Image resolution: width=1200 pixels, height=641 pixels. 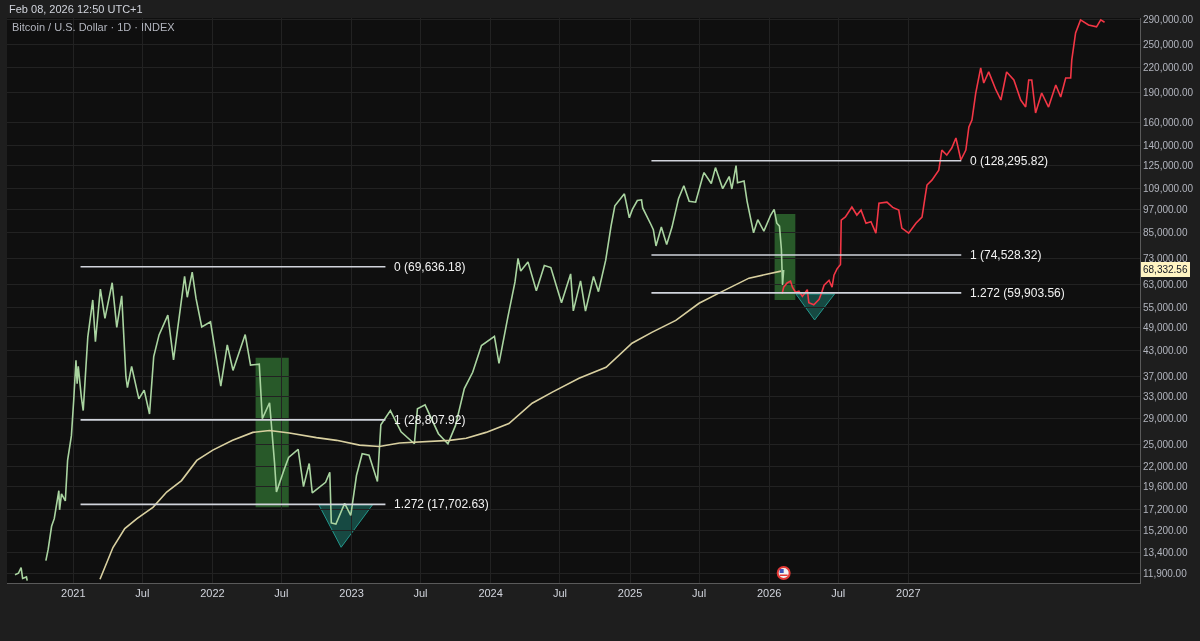 I want to click on x-tick-label: 2026, so click(x=769, y=593).